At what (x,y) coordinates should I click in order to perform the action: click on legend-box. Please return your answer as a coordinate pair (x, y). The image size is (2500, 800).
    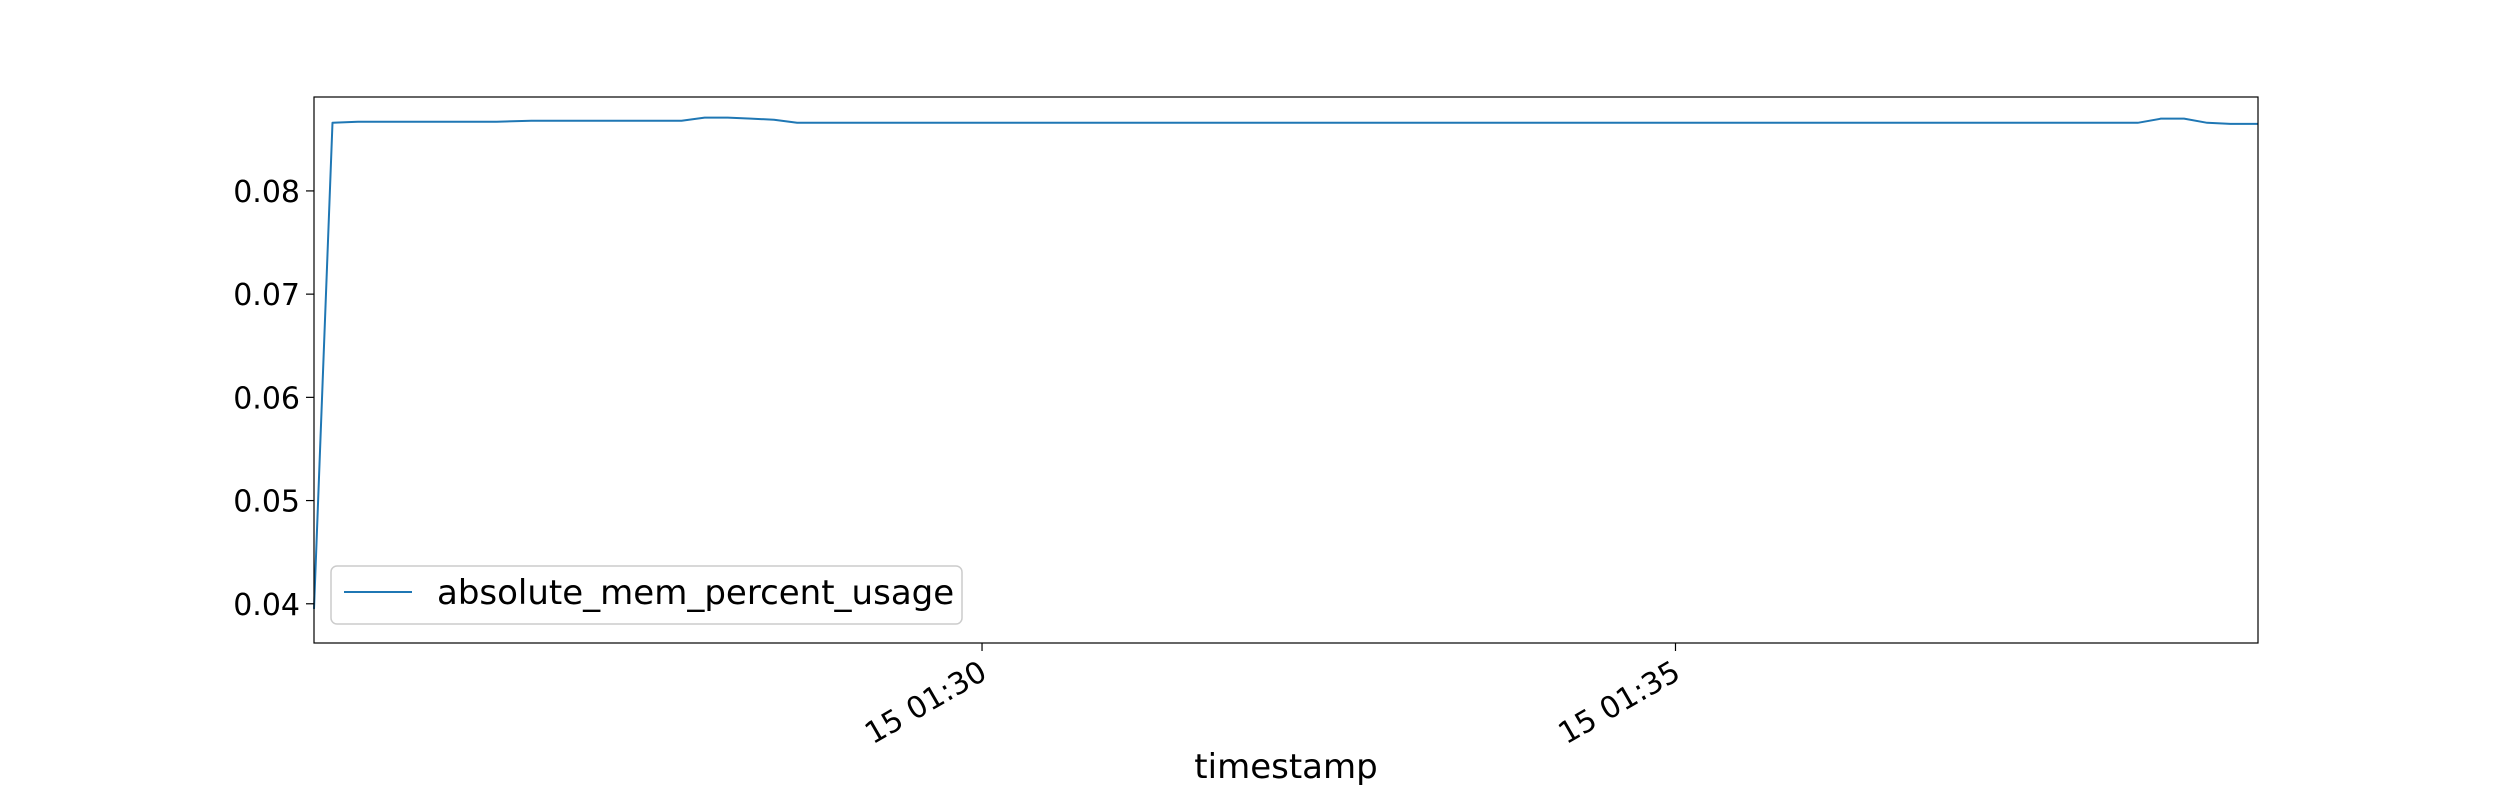
    Looking at the image, I should click on (646, 595).